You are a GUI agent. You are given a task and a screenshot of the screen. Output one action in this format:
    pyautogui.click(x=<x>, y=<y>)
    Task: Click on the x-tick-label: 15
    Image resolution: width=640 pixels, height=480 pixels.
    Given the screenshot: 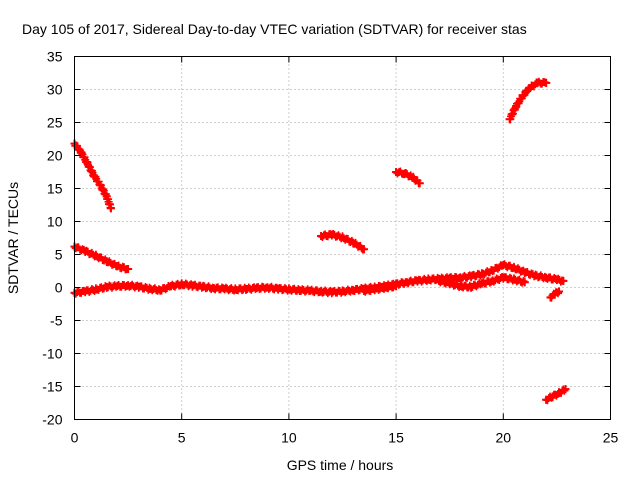 What is the action you would take?
    pyautogui.click(x=396, y=438)
    